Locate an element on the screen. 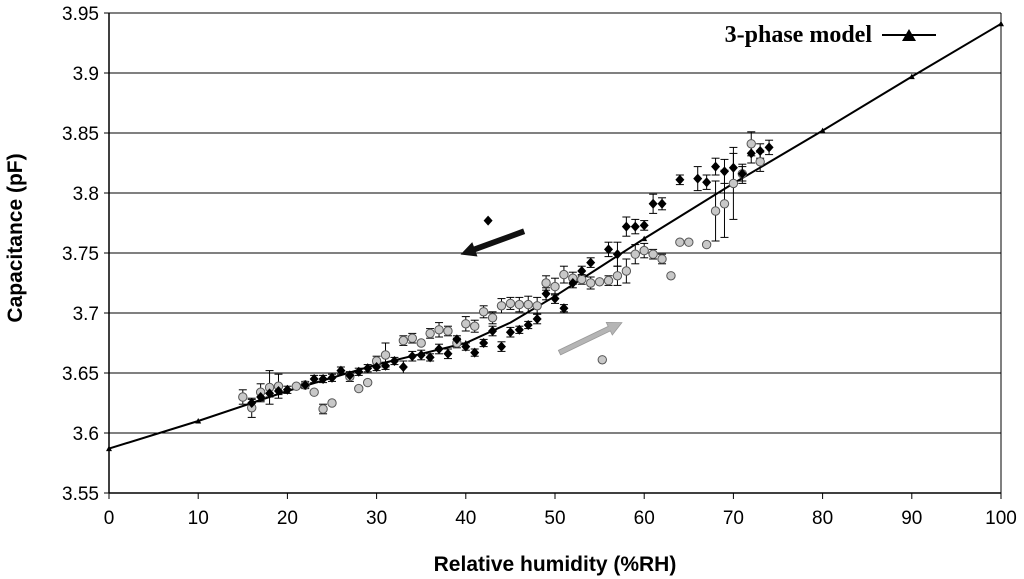  legend-triangle-marker is located at coordinates (909, 35).